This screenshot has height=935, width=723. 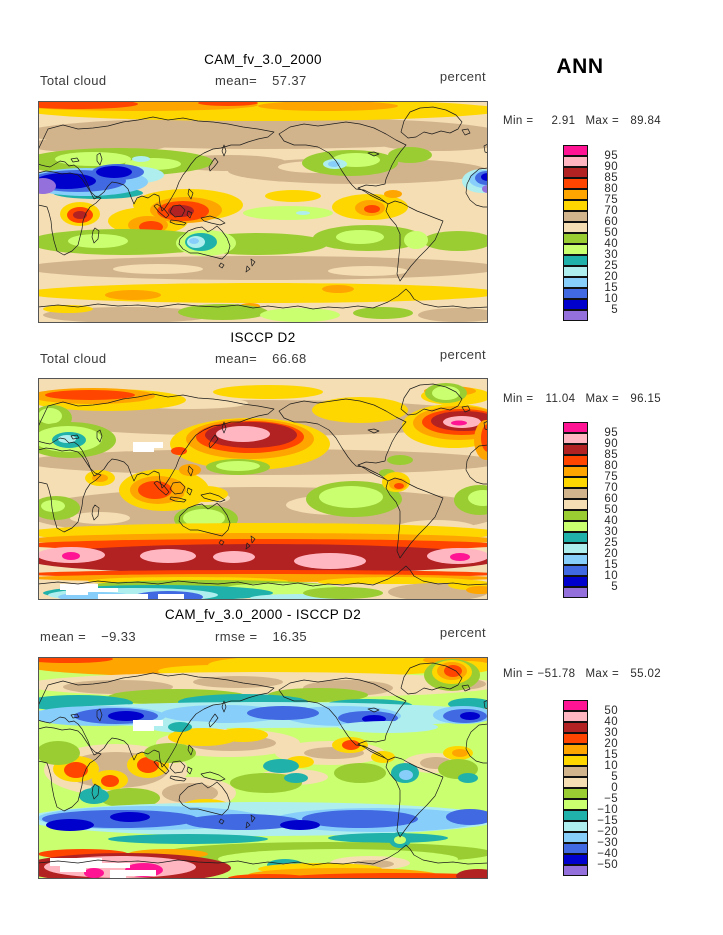 I want to click on colorbar-panel3: 50 40 30 20 15 10 5 0 −5 −10 −15 −20 −30 −40 −50, so click(x=598, y=789).